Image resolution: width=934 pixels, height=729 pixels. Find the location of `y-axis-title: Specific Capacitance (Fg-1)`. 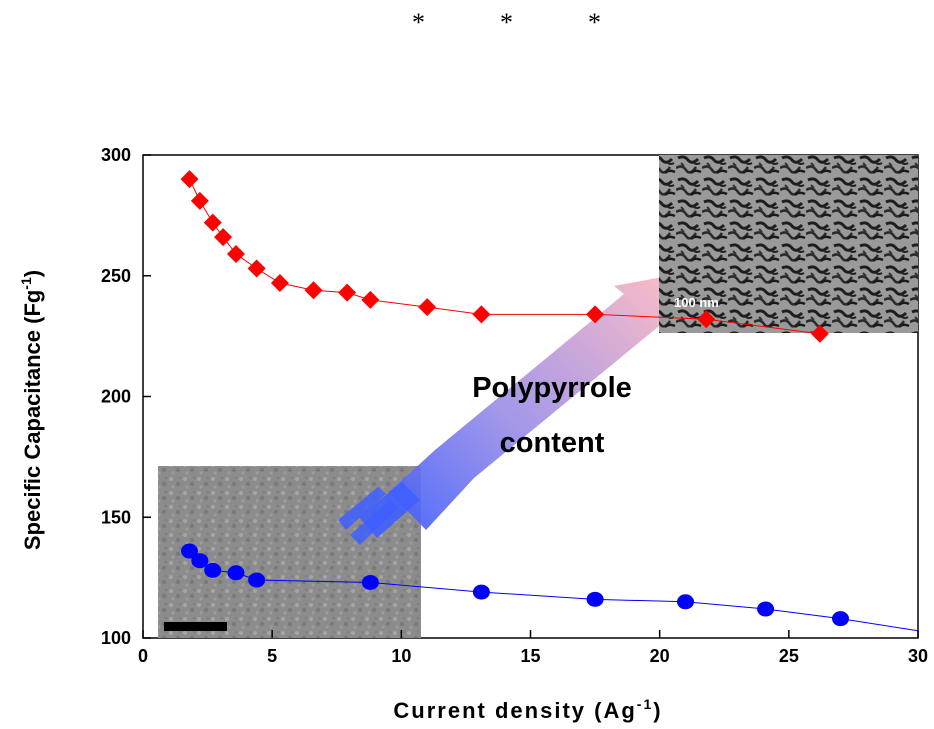

y-axis-title: Specific Capacitance (Fg-1) is located at coordinates (31, 410).